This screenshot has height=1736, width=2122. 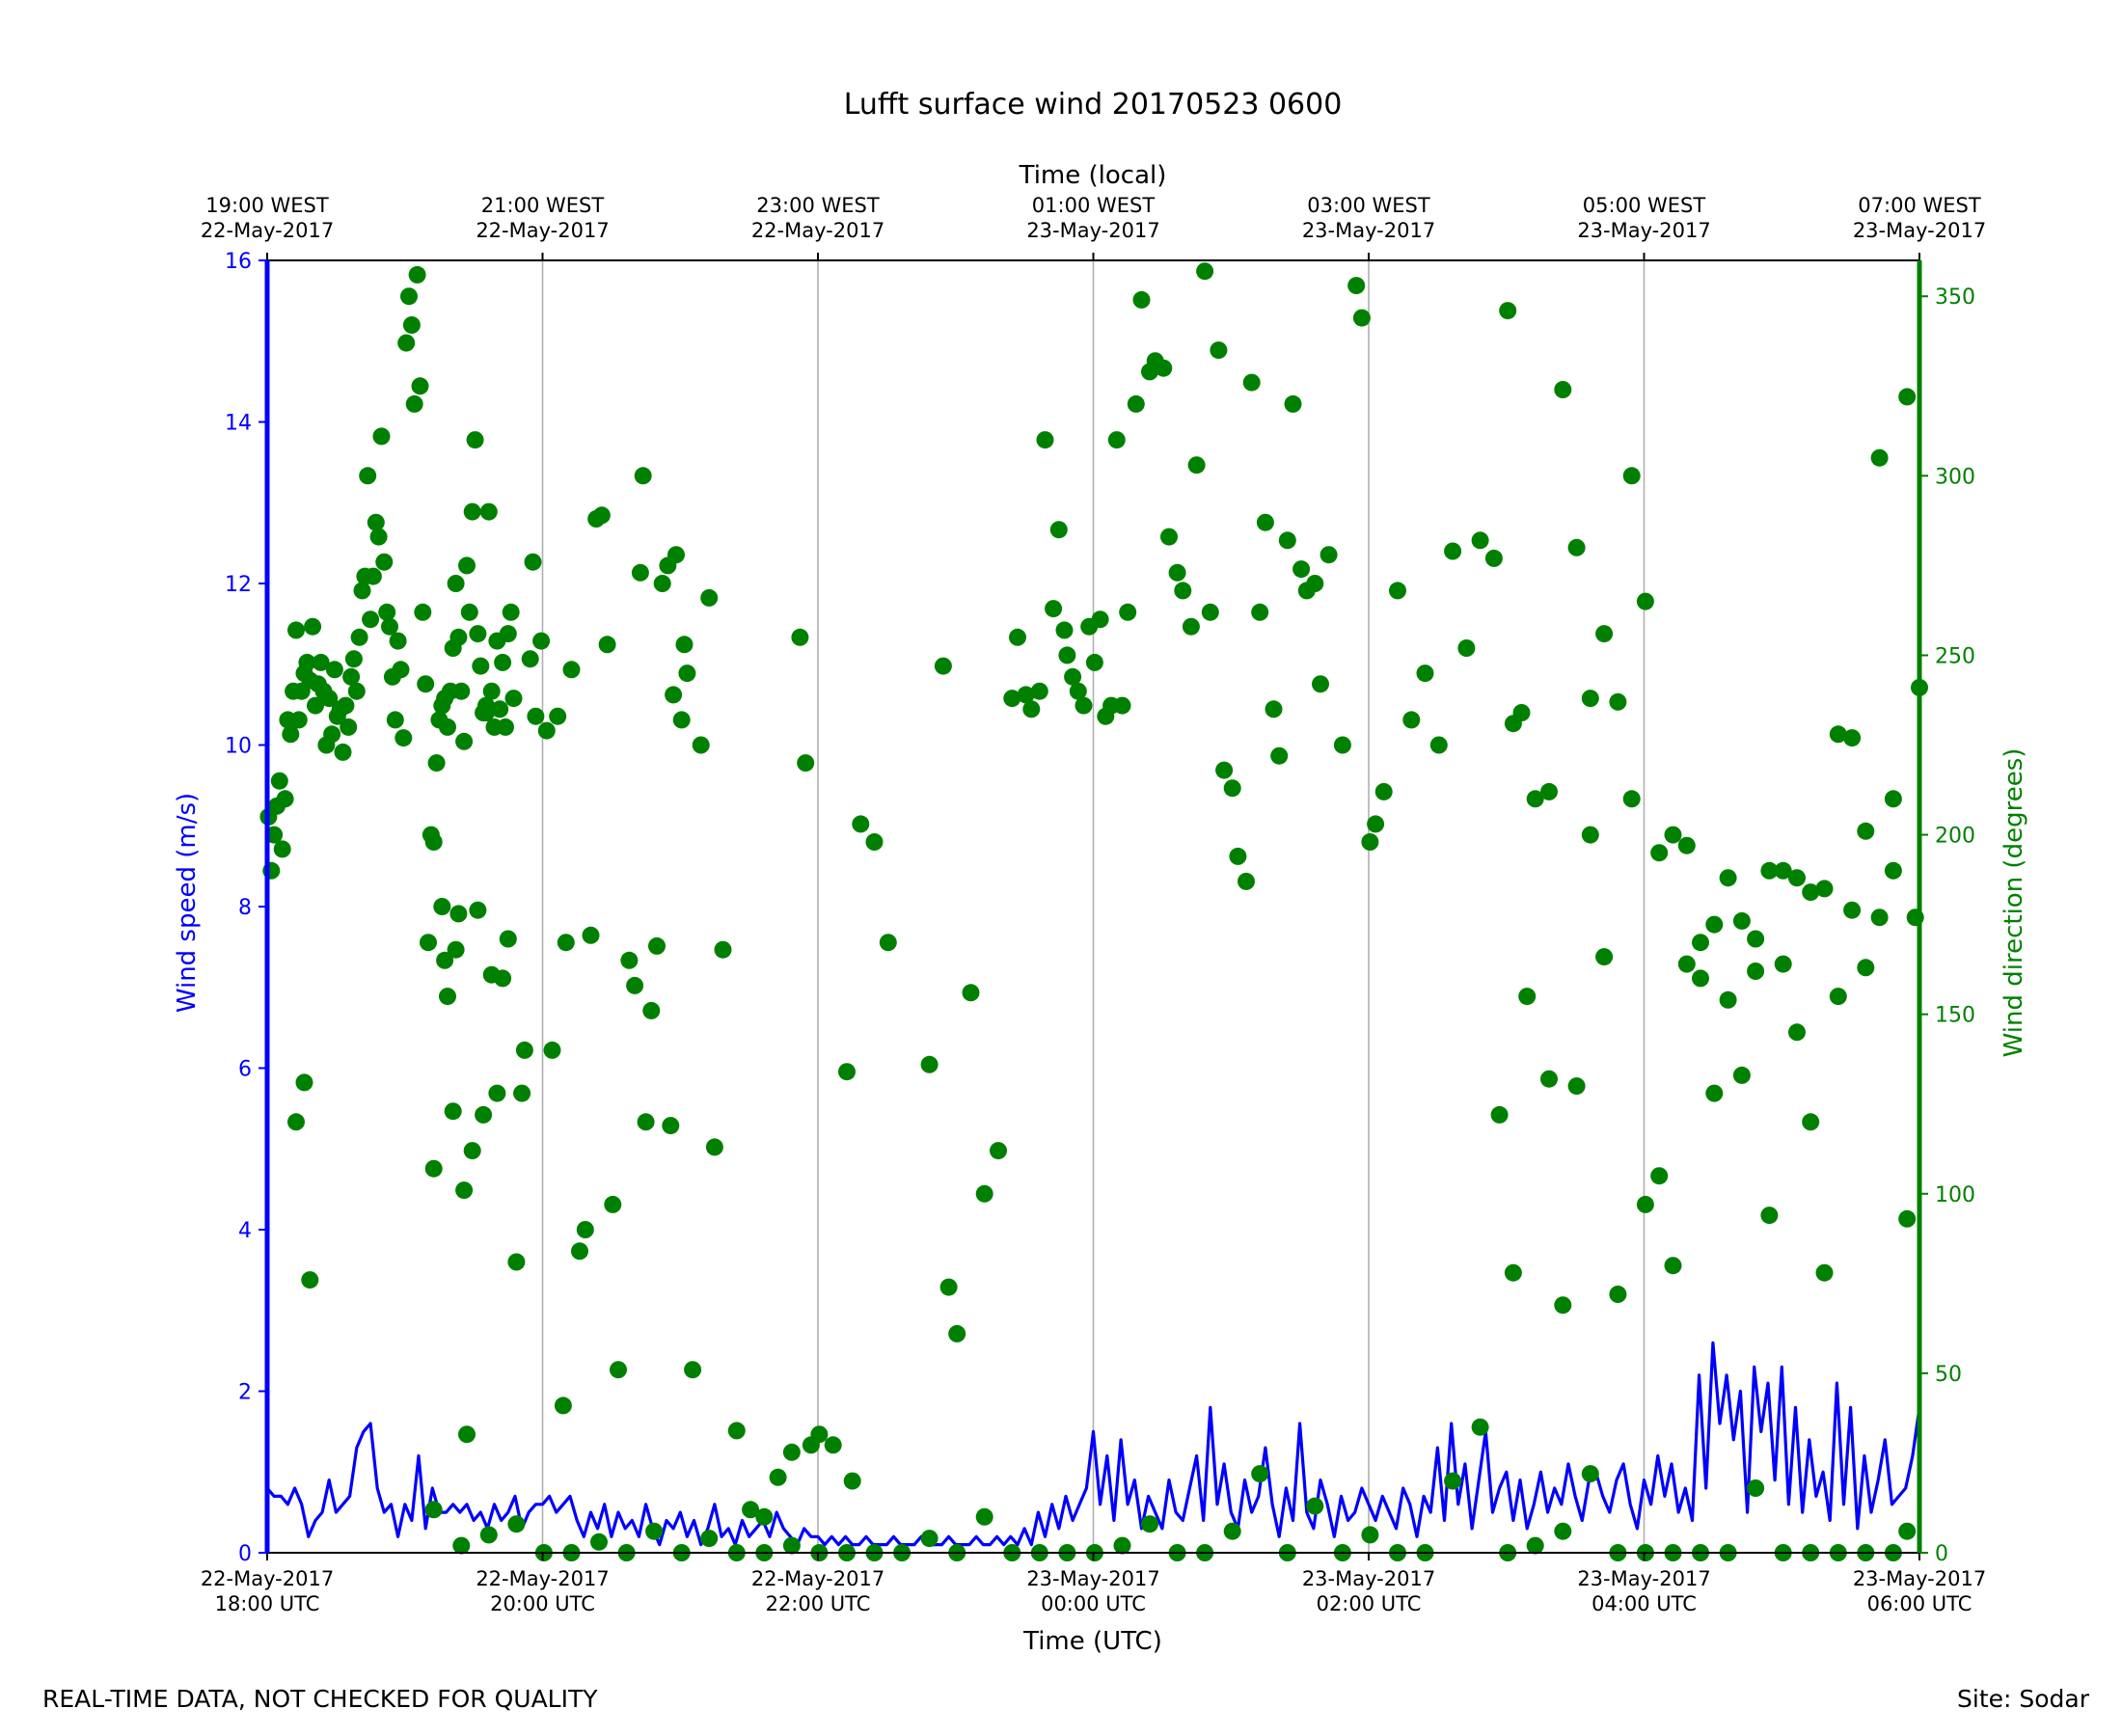 I want to click on x-top-tick-date: 22-May-2017, so click(x=818, y=230).